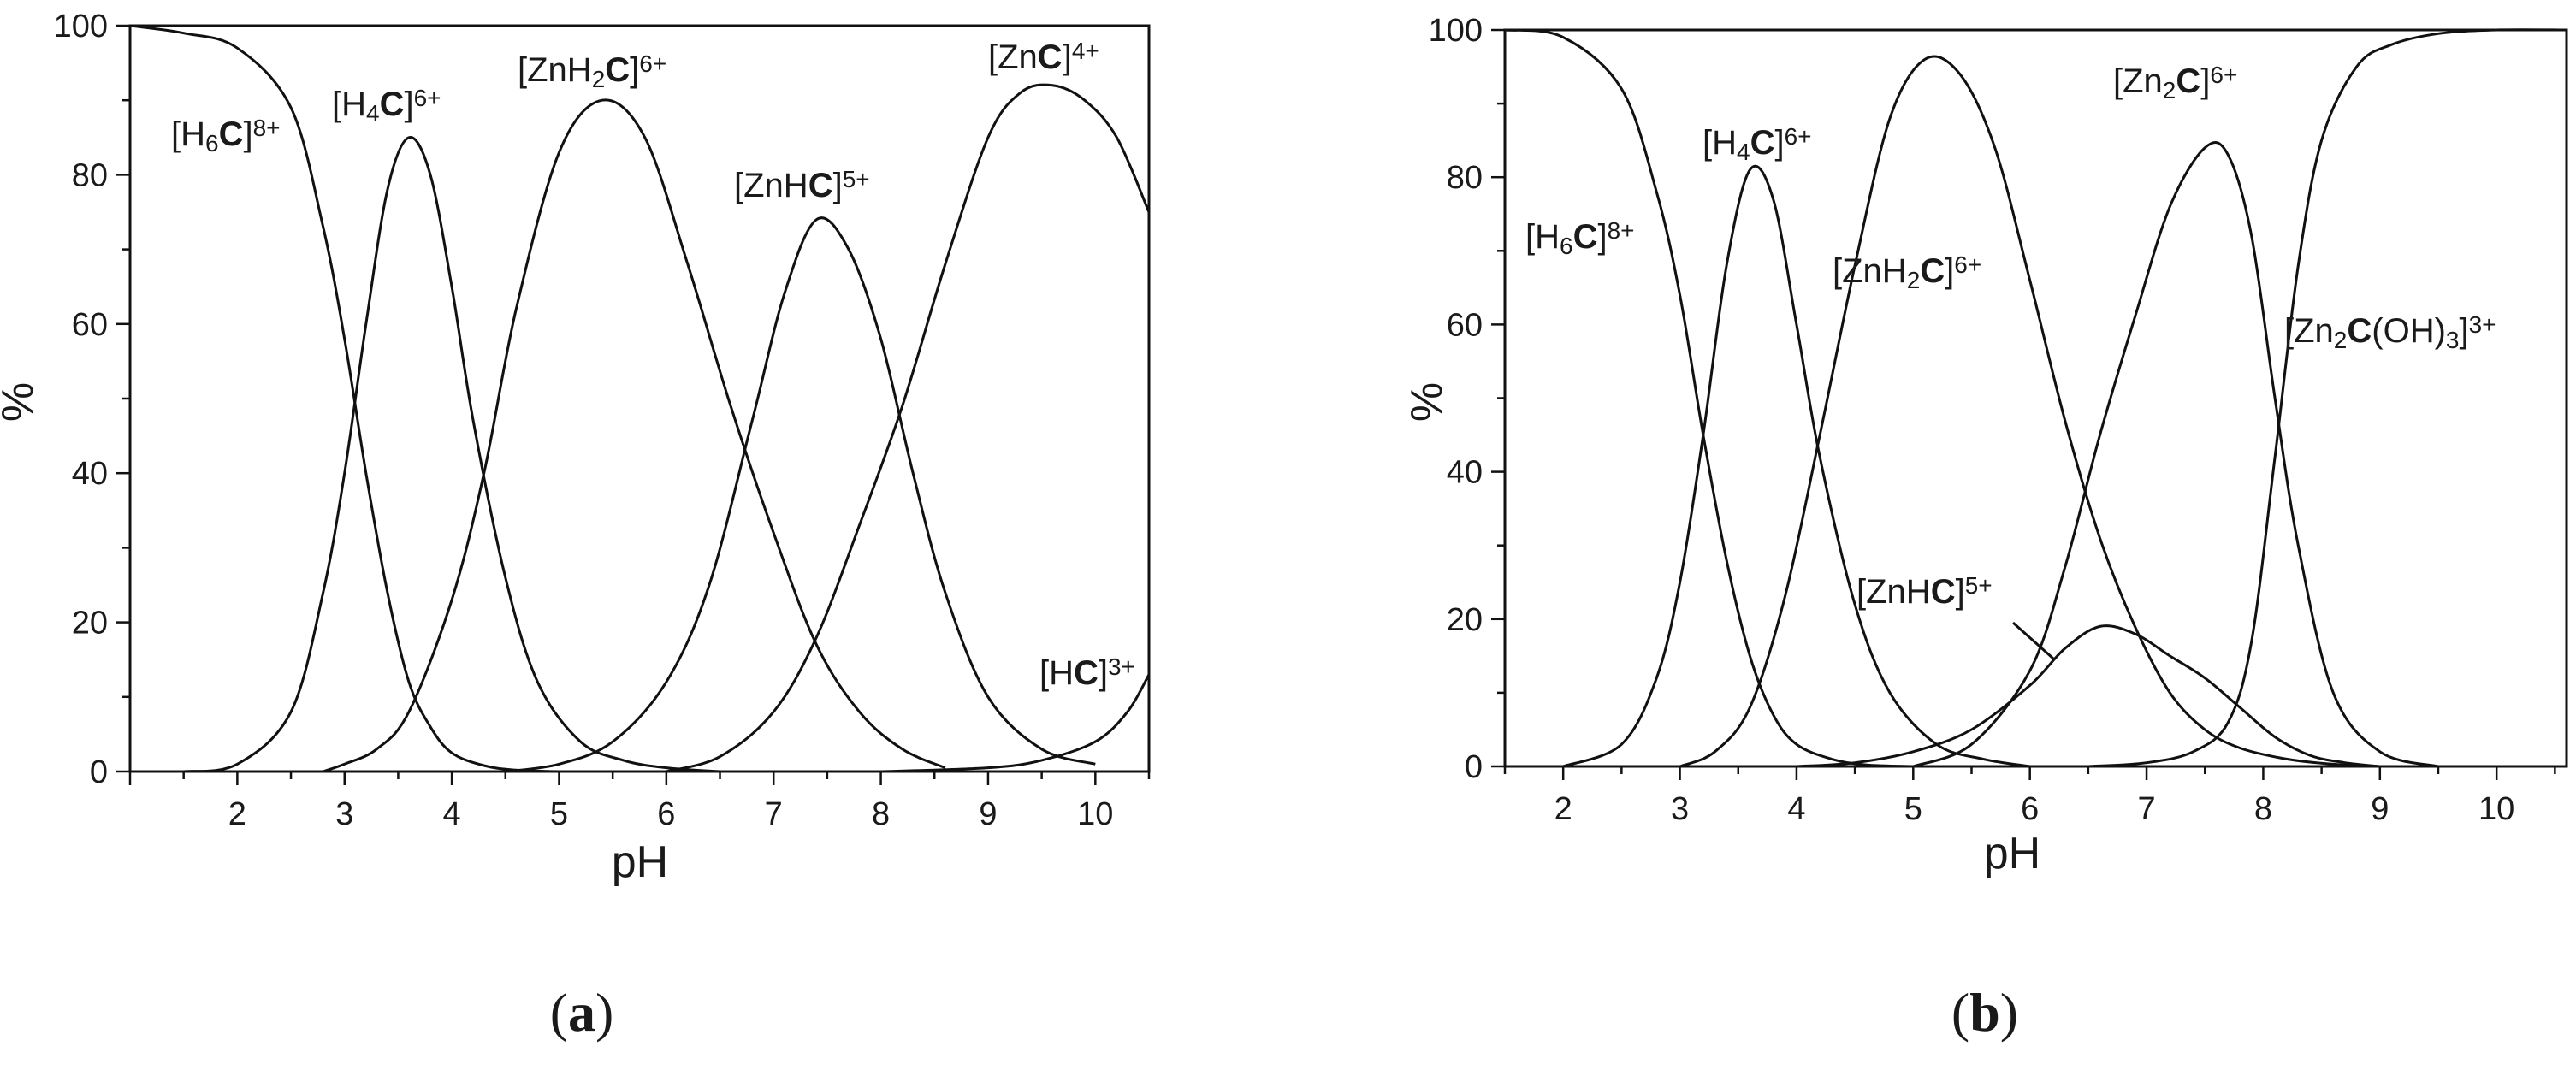 The height and width of the screenshot is (1070, 2576). I want to click on series-label-zn2c-6: [Zn2C]6+, so click(2175, 83).